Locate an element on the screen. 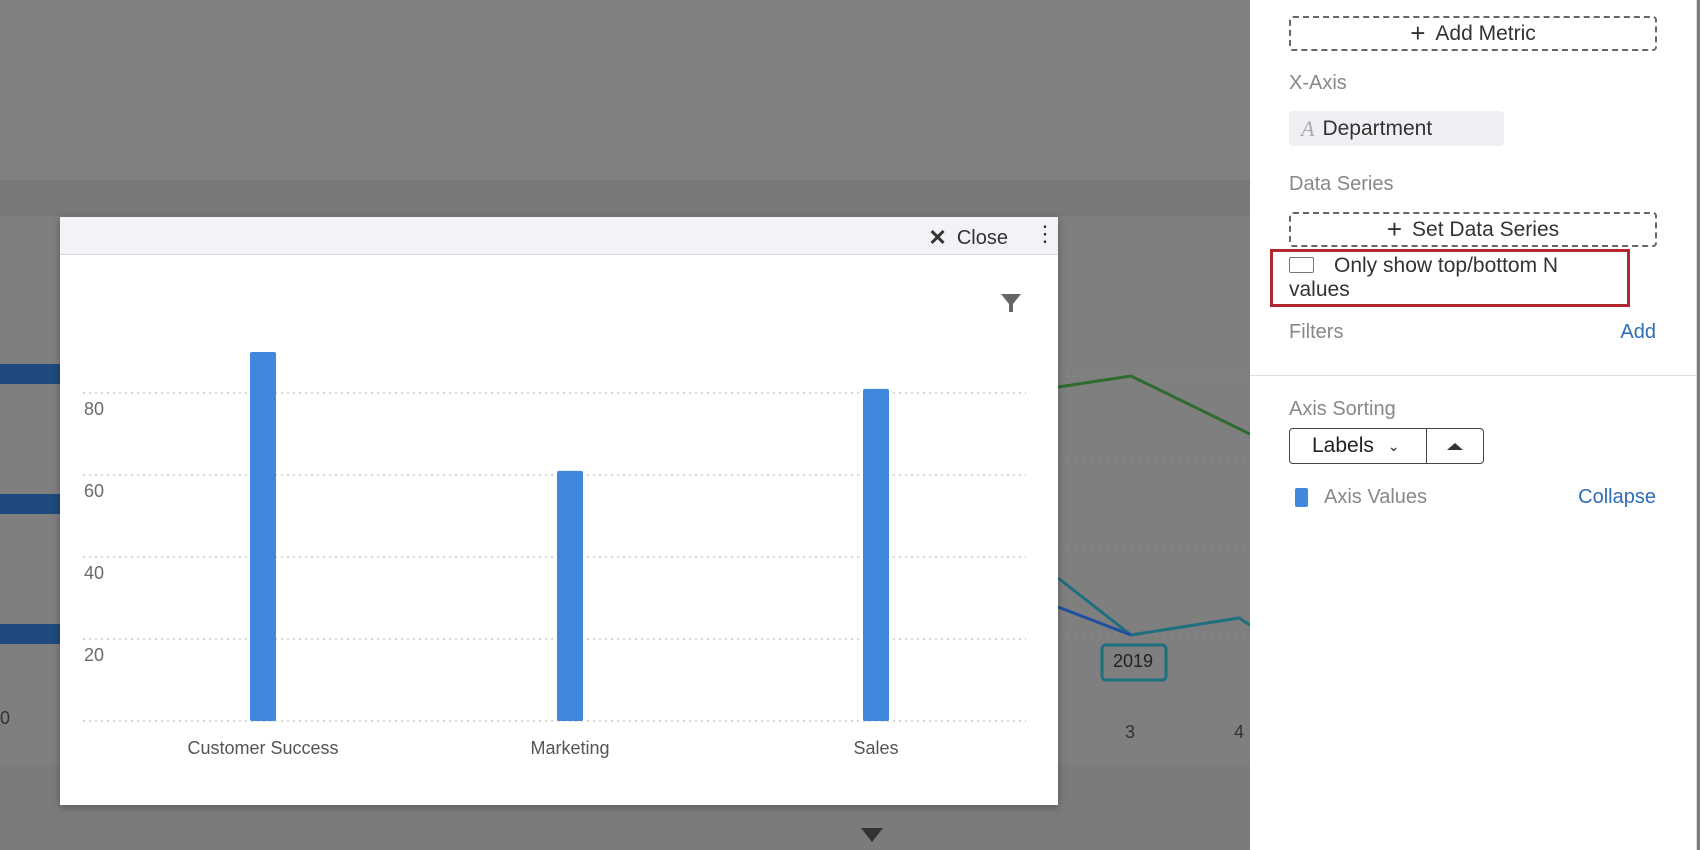 Image resolution: width=1700 pixels, height=850 pixels. x-icon: ✕ is located at coordinates (937, 237).